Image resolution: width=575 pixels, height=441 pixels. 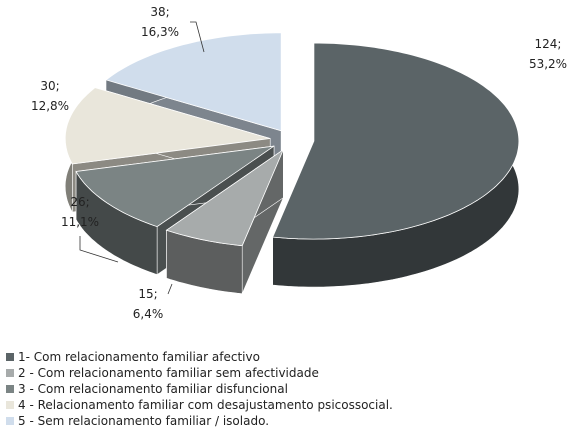 What do you see at coordinates (159, 12) in the screenshot?
I see `value-label: 38;` at bounding box center [159, 12].